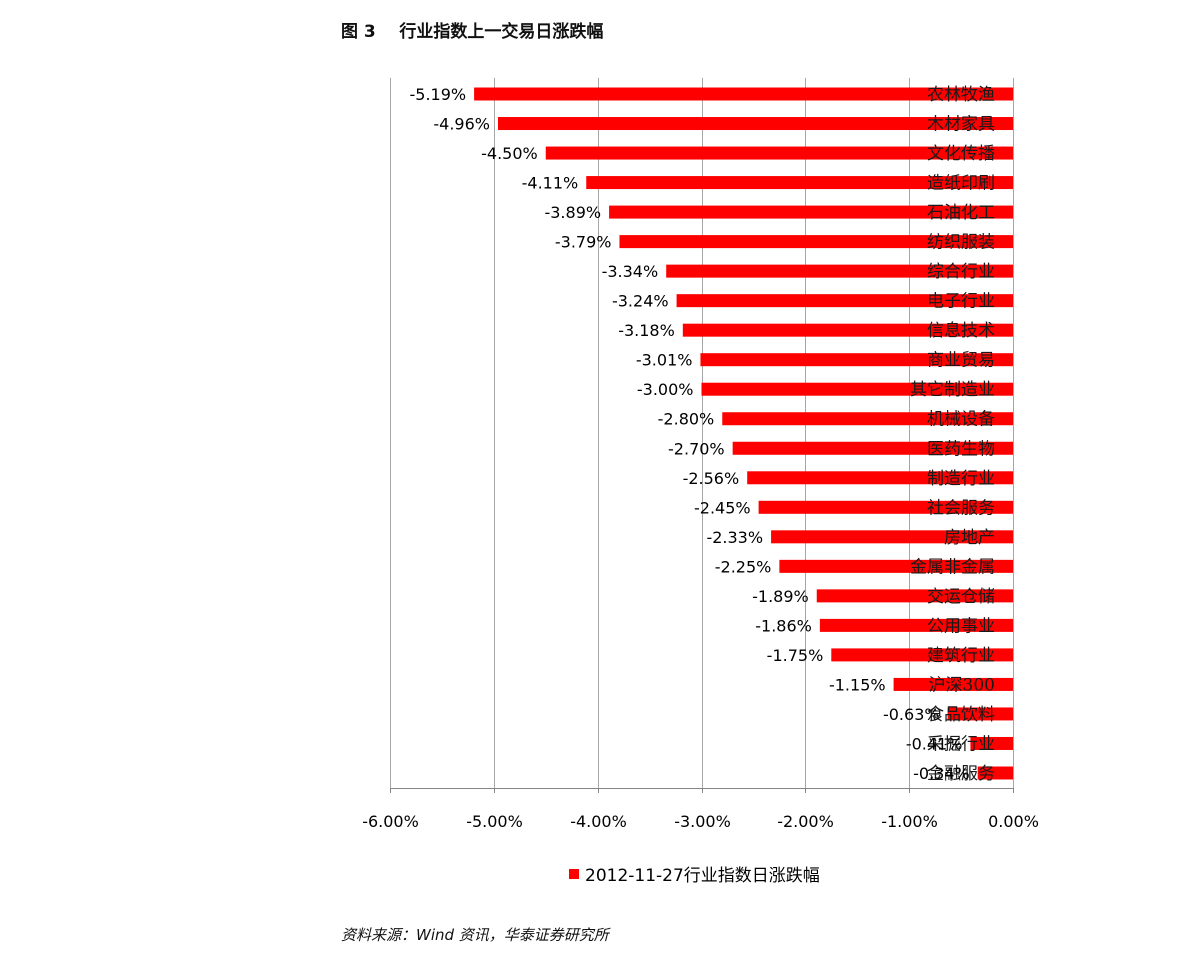  I want to click on category-label: 沪深300, so click(962, 685).